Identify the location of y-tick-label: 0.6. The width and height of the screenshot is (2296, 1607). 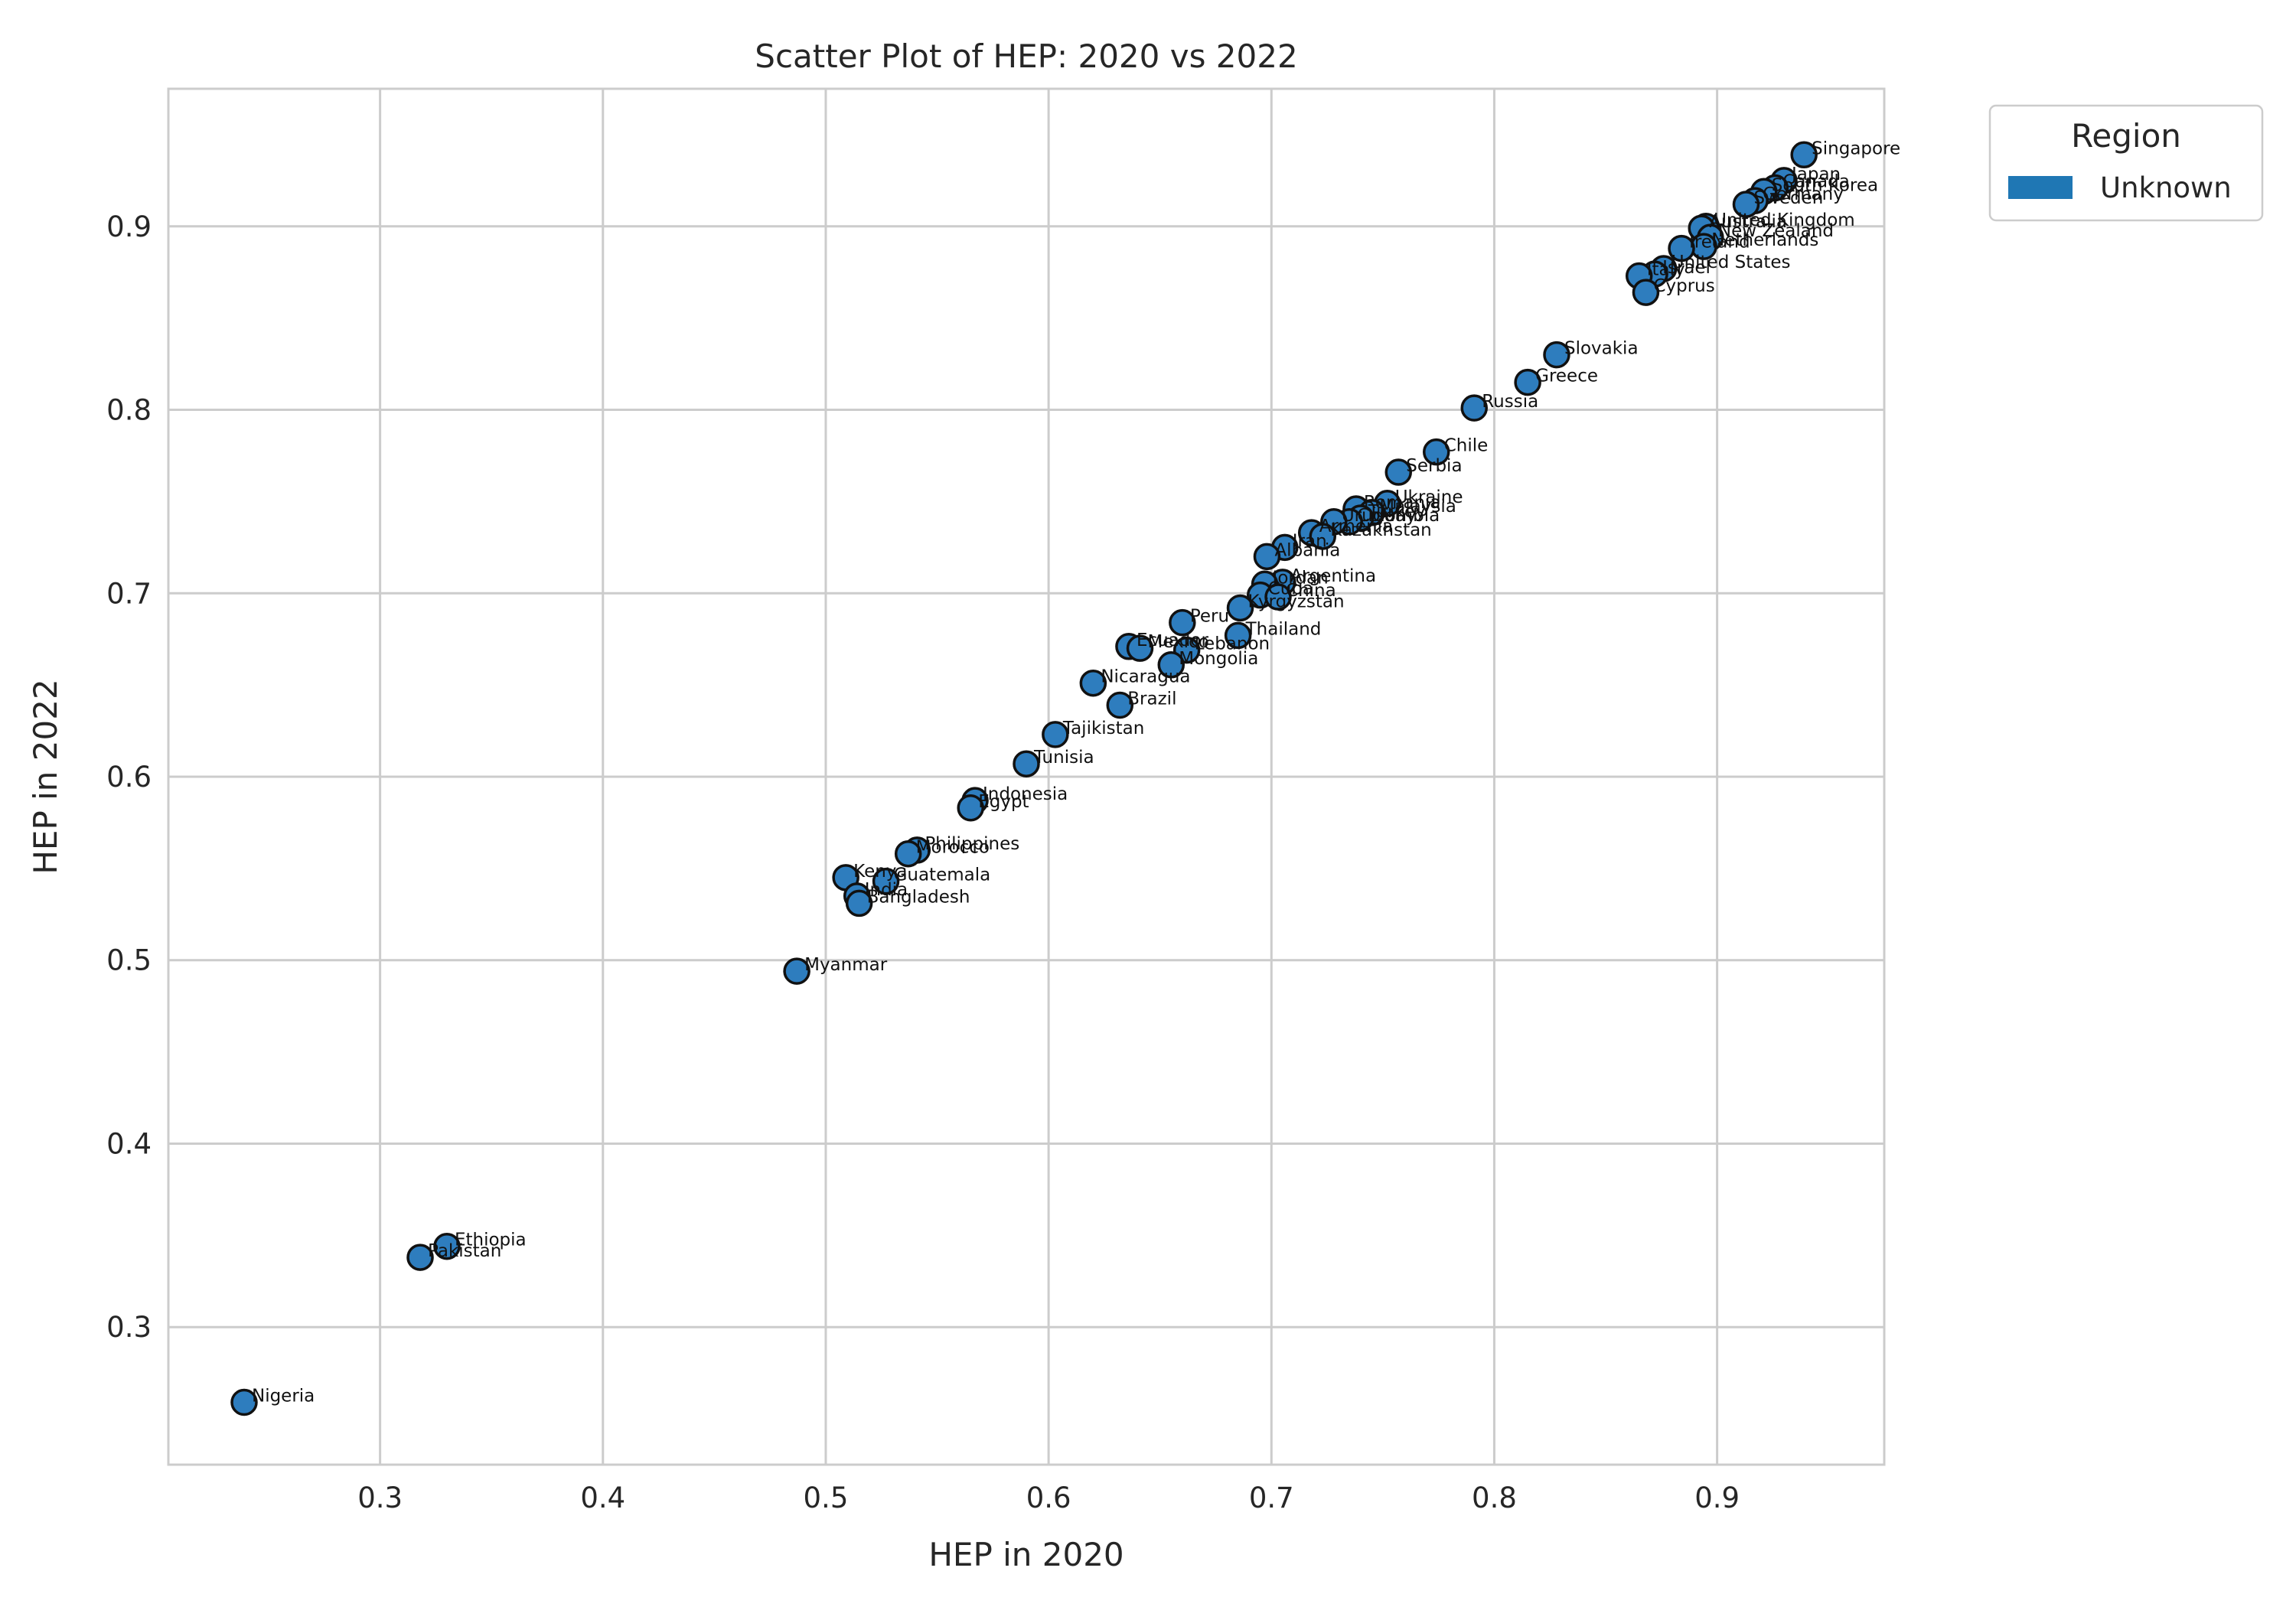
(129, 778).